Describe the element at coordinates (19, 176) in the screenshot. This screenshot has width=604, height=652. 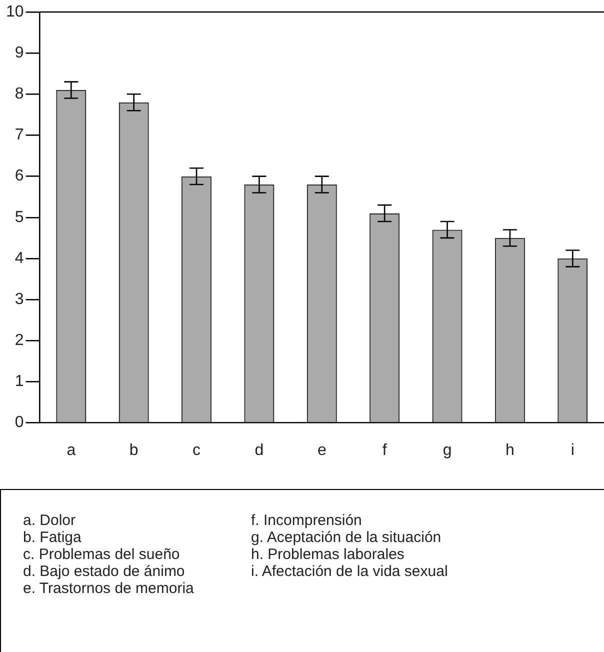
I see `y-tick-label: 6` at that location.